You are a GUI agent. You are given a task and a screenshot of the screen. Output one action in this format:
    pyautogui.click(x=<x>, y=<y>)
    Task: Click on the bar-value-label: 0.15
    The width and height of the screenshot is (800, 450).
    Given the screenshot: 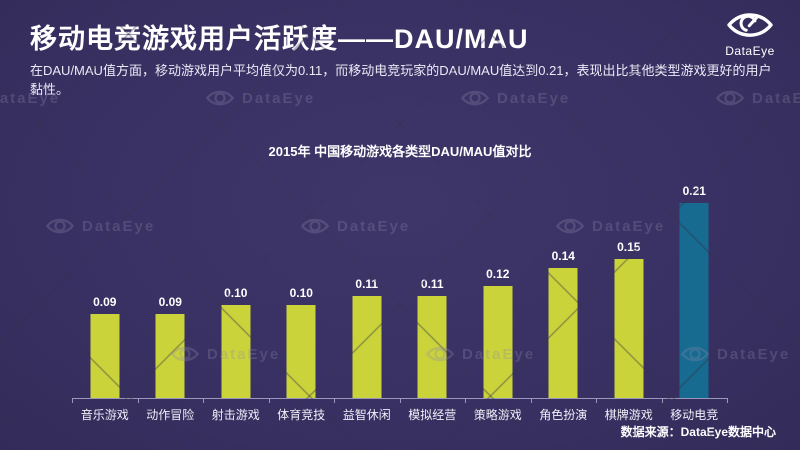 What is the action you would take?
    pyautogui.click(x=629, y=246)
    